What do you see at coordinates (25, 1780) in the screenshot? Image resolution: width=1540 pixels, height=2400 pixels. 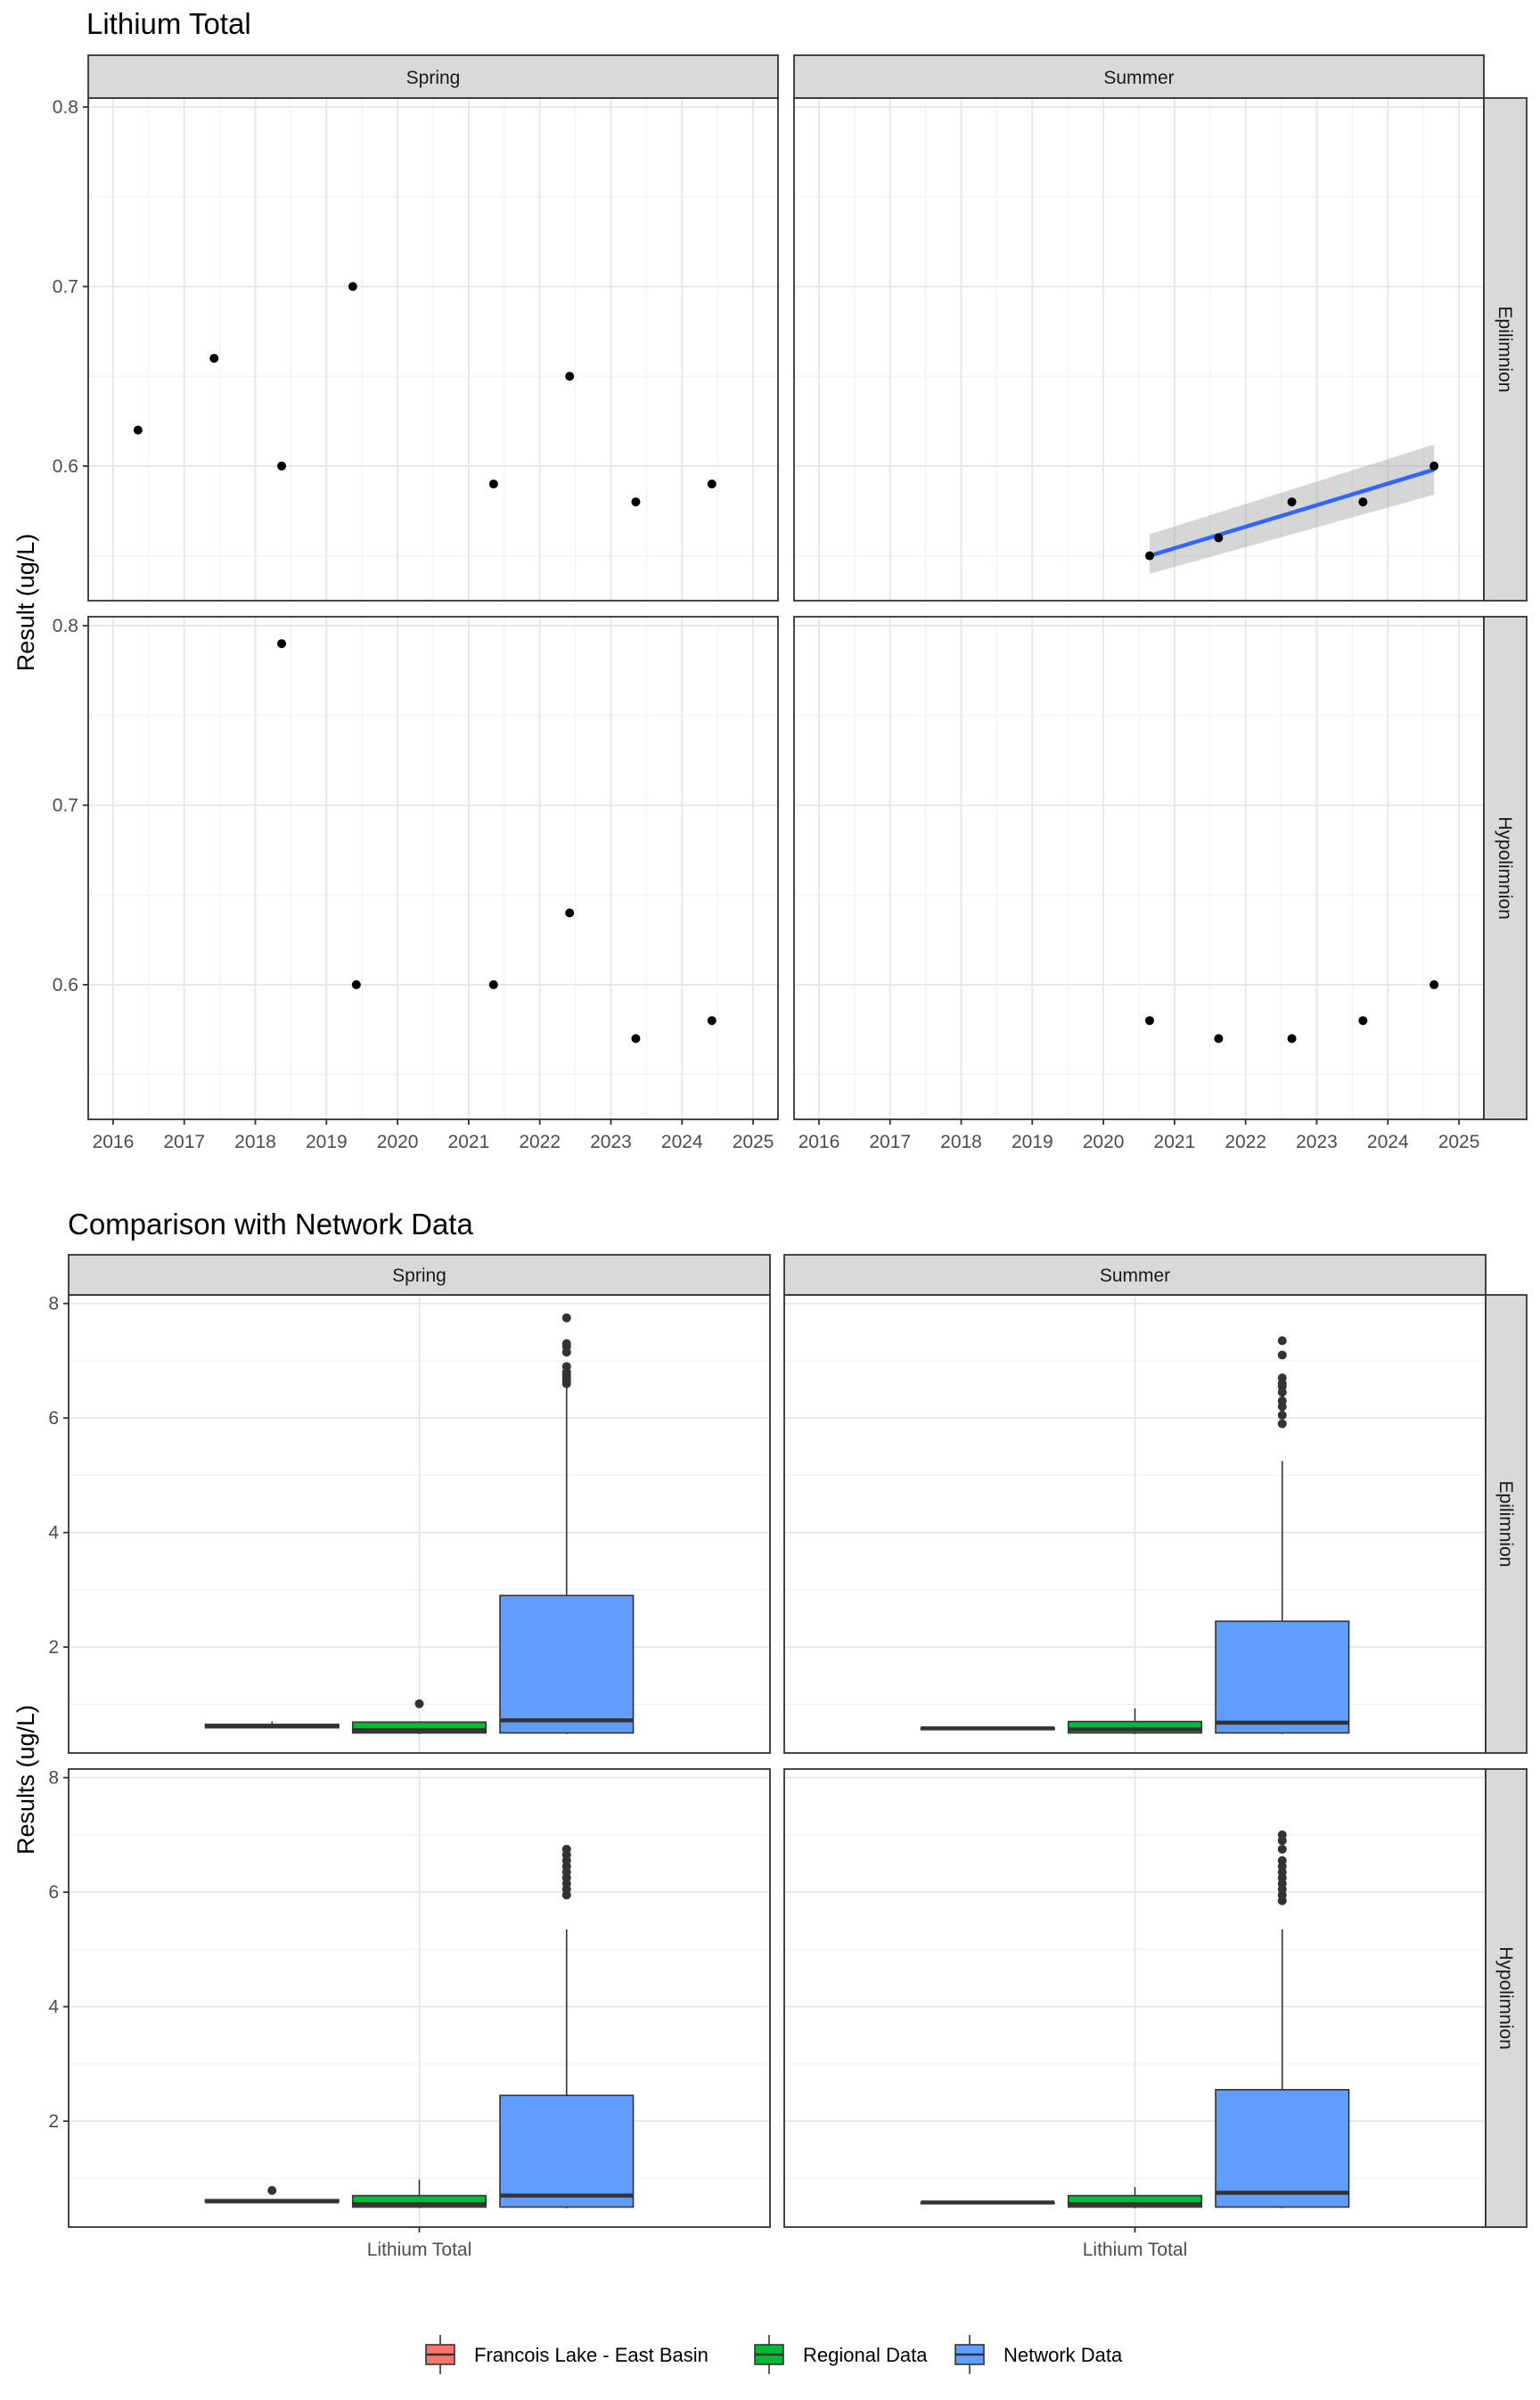 I see `y-axis-label: Results (ug/L)` at bounding box center [25, 1780].